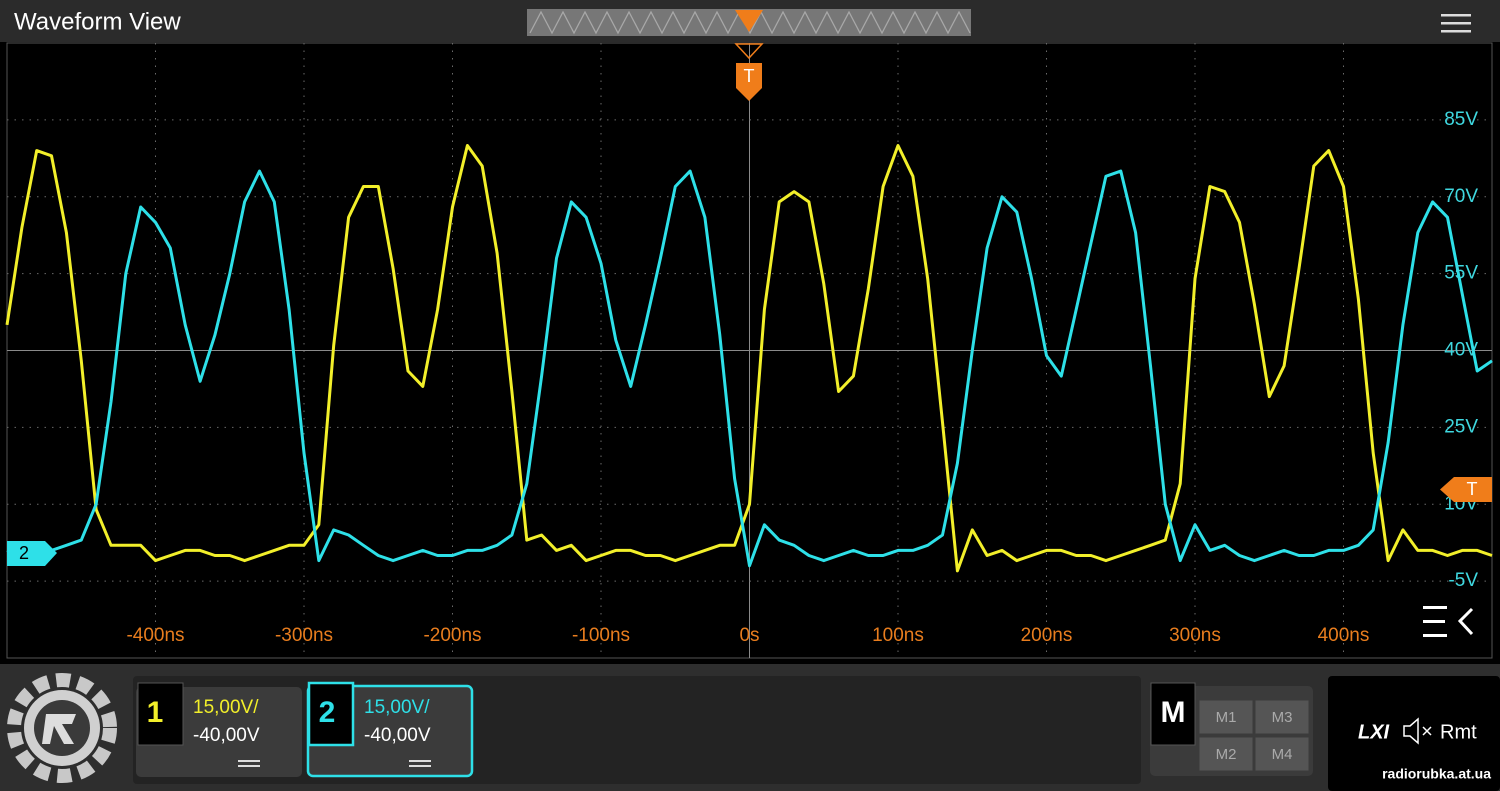 This screenshot has height=791, width=1500. Describe the element at coordinates (1427, 731) in the screenshot. I see `mute-cross` at that location.